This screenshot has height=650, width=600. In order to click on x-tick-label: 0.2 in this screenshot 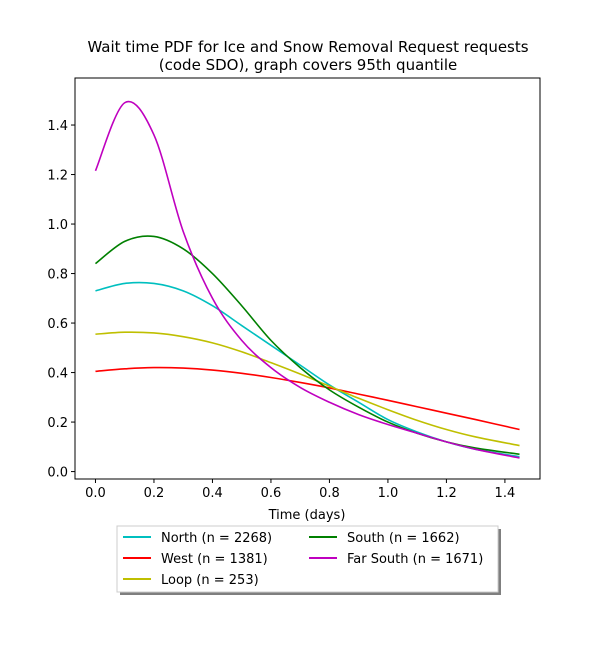, I will do `click(154, 493)`.